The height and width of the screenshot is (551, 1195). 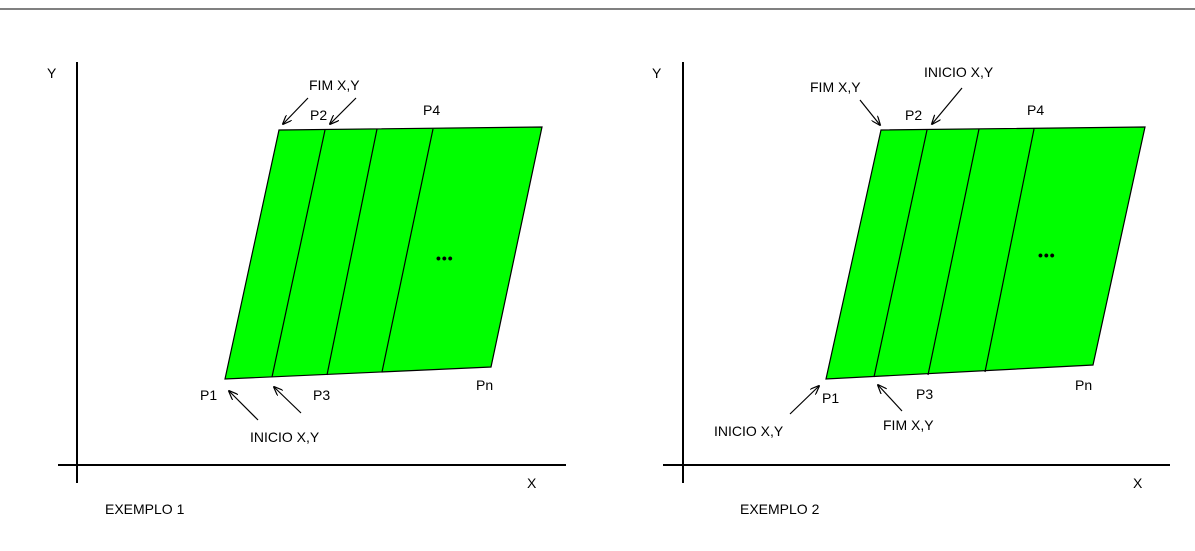 I want to click on example-title: EXEMPLO 2, so click(x=780, y=509).